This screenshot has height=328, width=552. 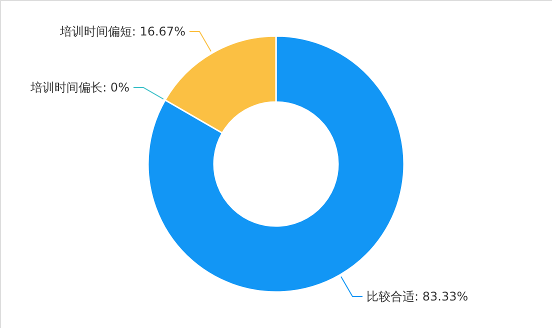 I want to click on legend-label: 培训时间偏长: 0%, so click(x=80, y=87).